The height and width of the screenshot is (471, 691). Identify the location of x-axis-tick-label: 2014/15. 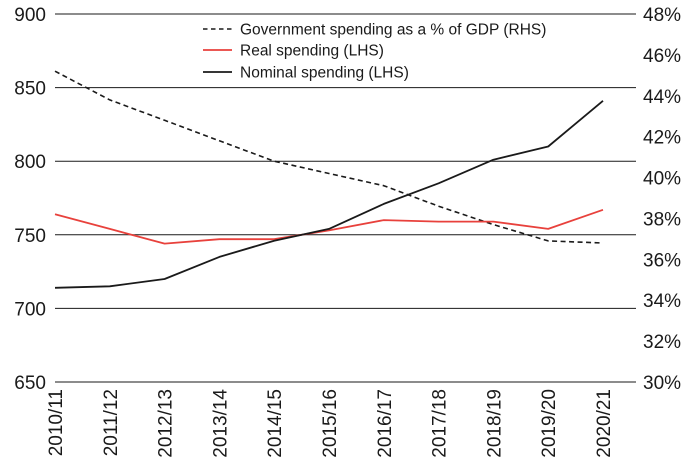
(275, 423).